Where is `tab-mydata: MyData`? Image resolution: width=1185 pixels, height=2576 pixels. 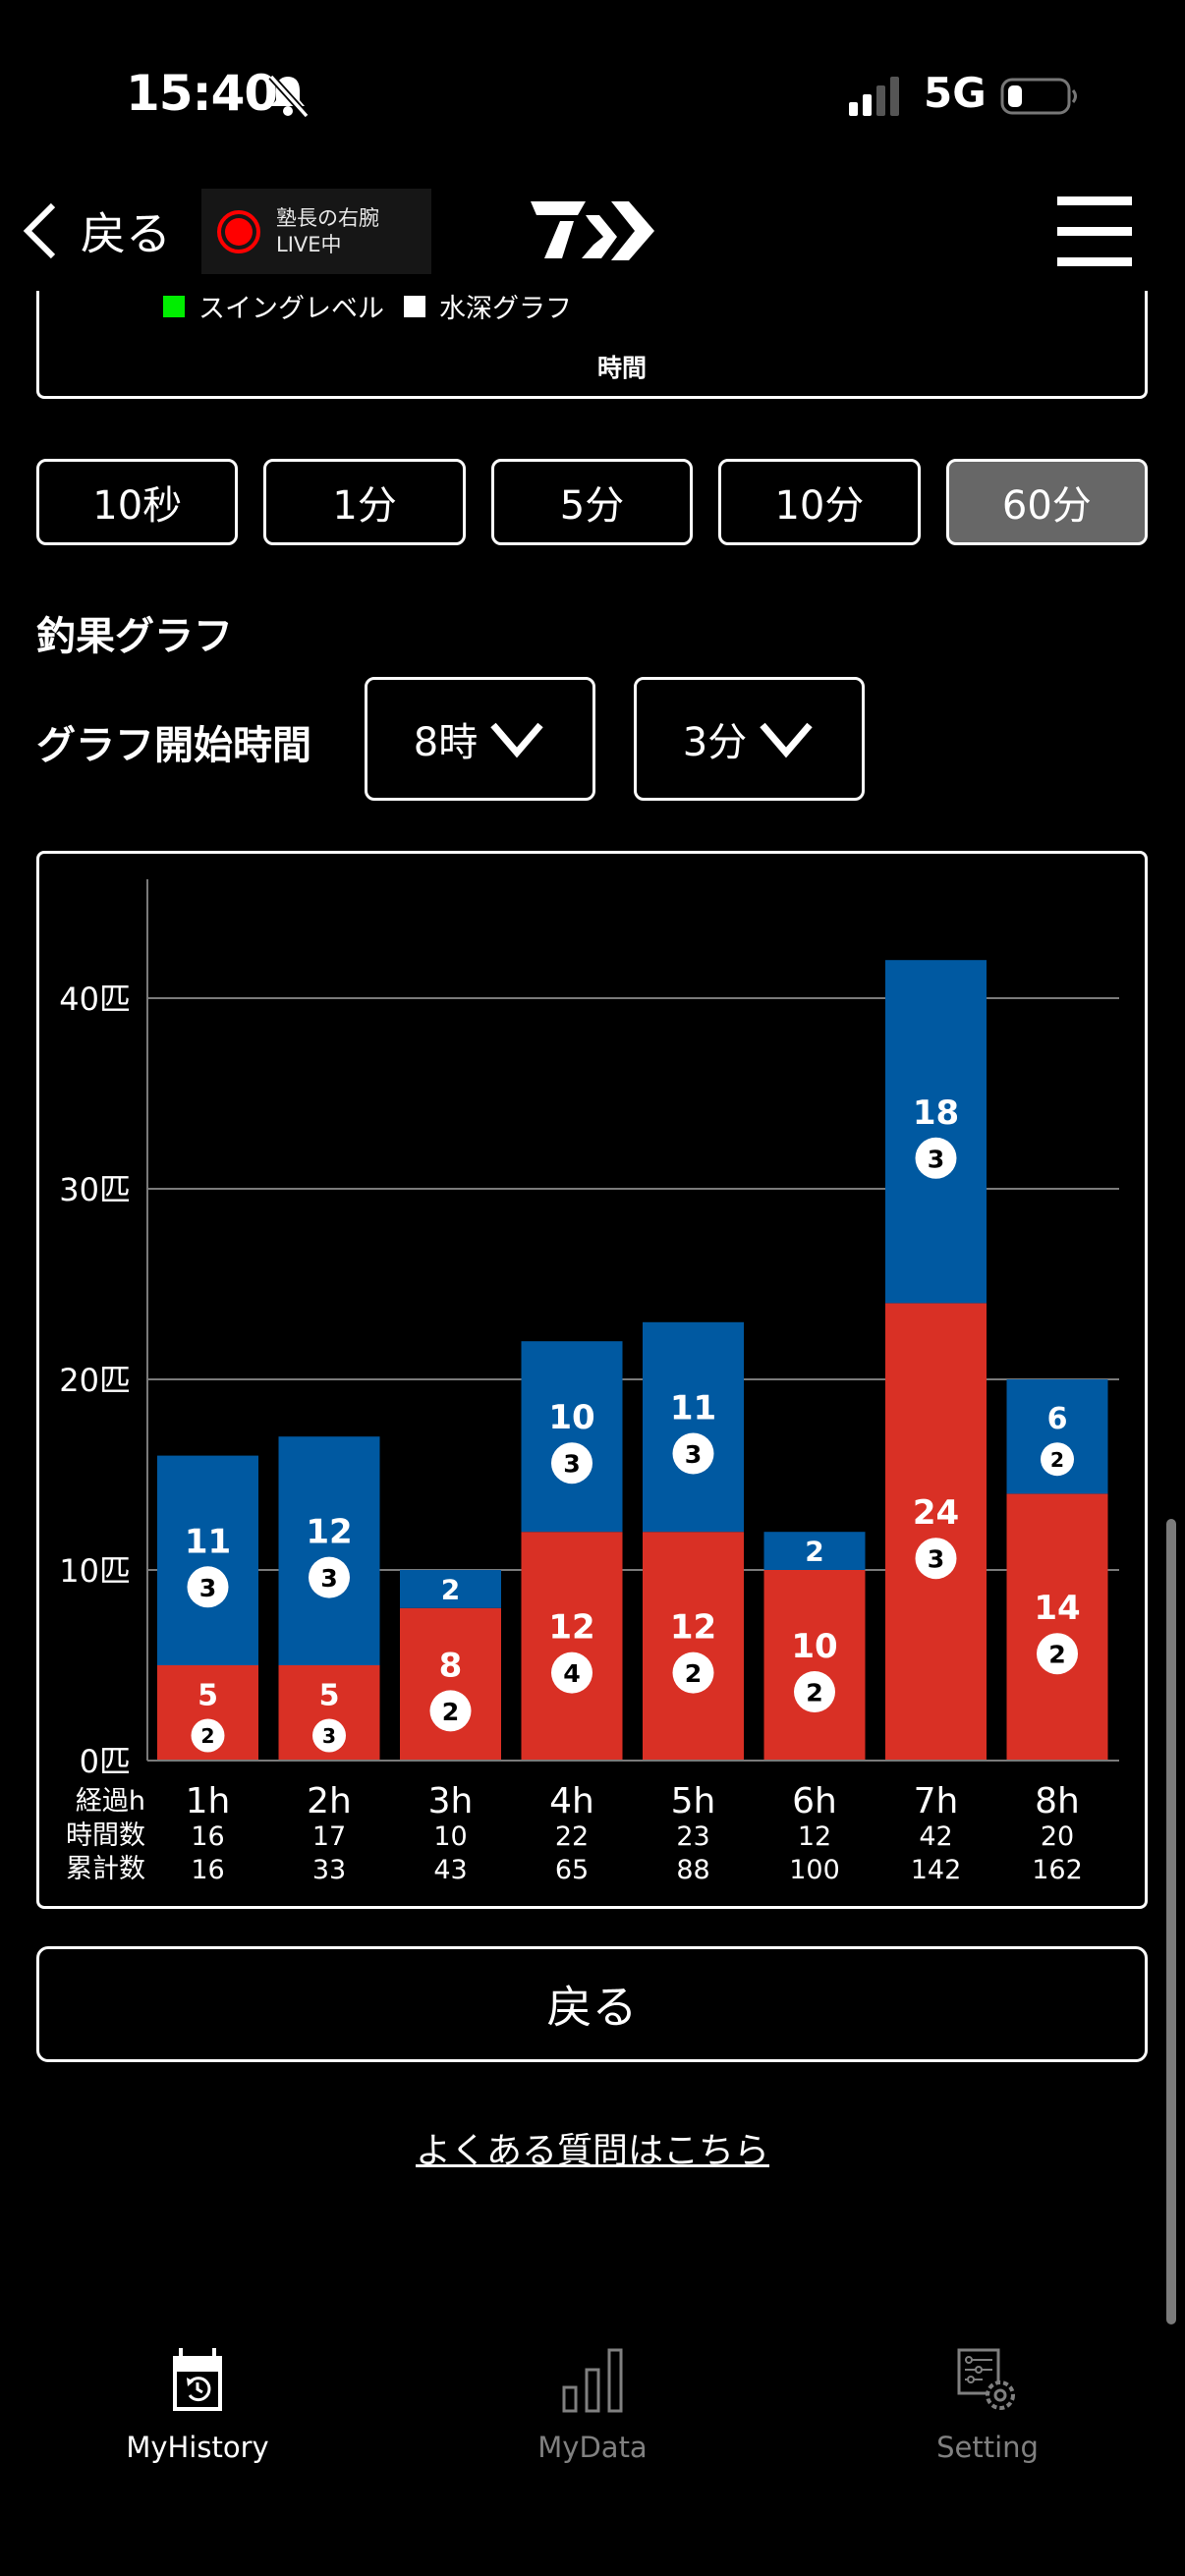
tab-mydata: MyData is located at coordinates (592, 2407).